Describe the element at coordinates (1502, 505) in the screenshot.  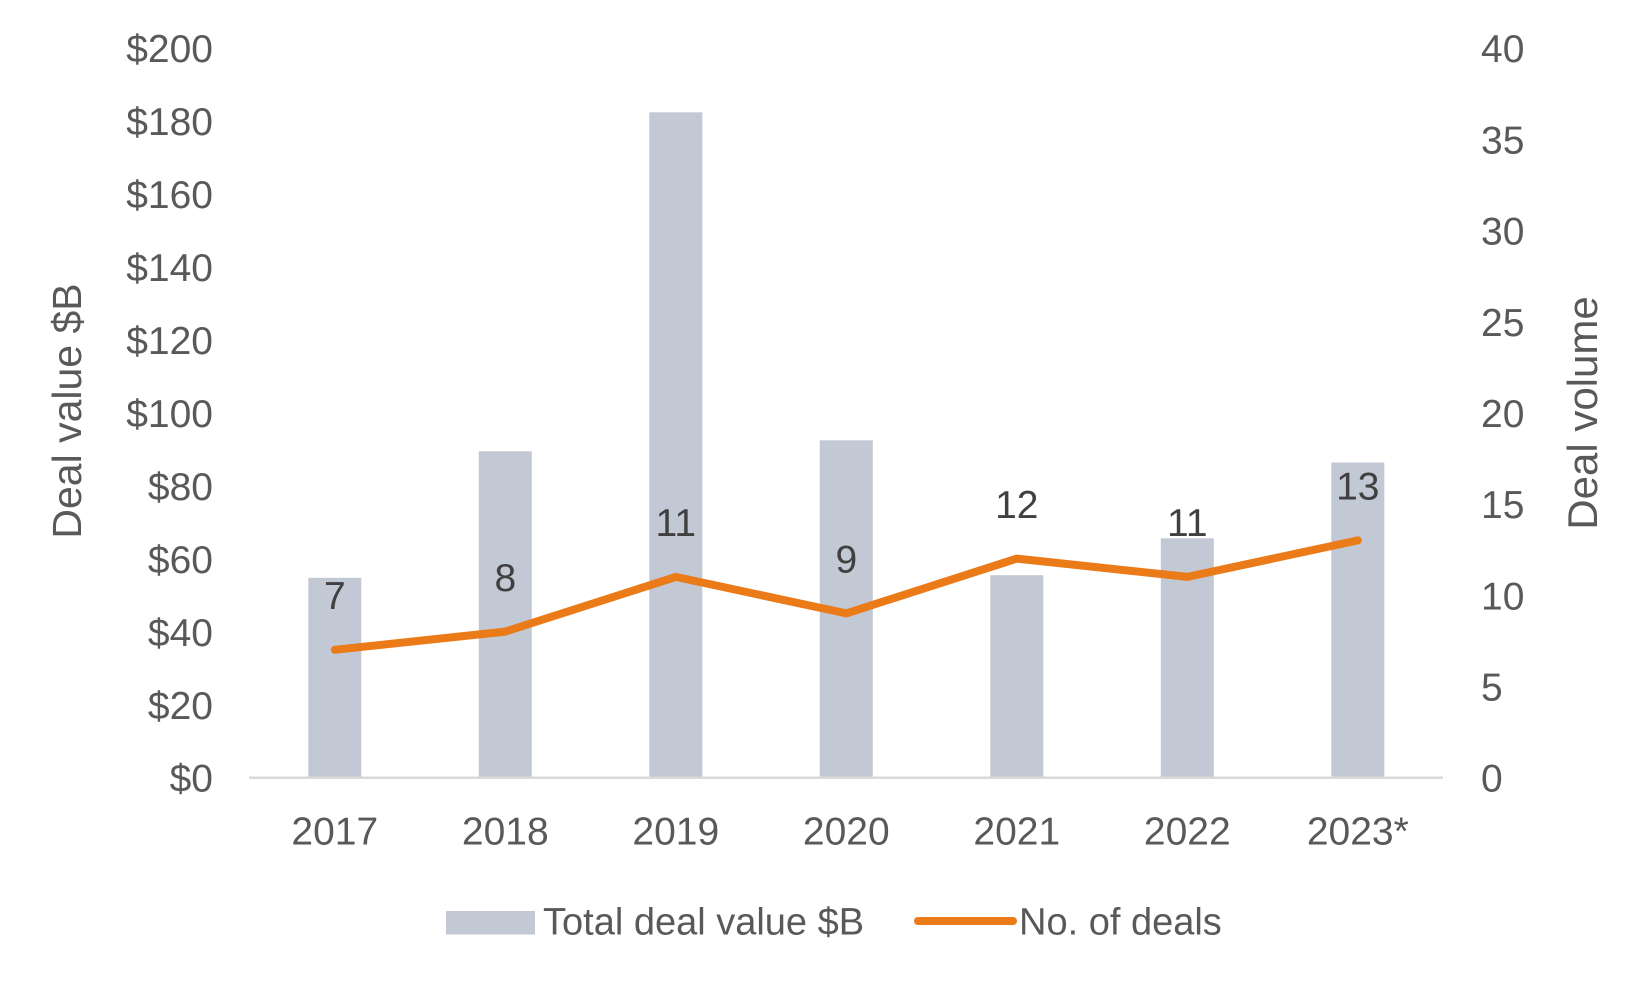
I see `svg-text: 15` at that location.